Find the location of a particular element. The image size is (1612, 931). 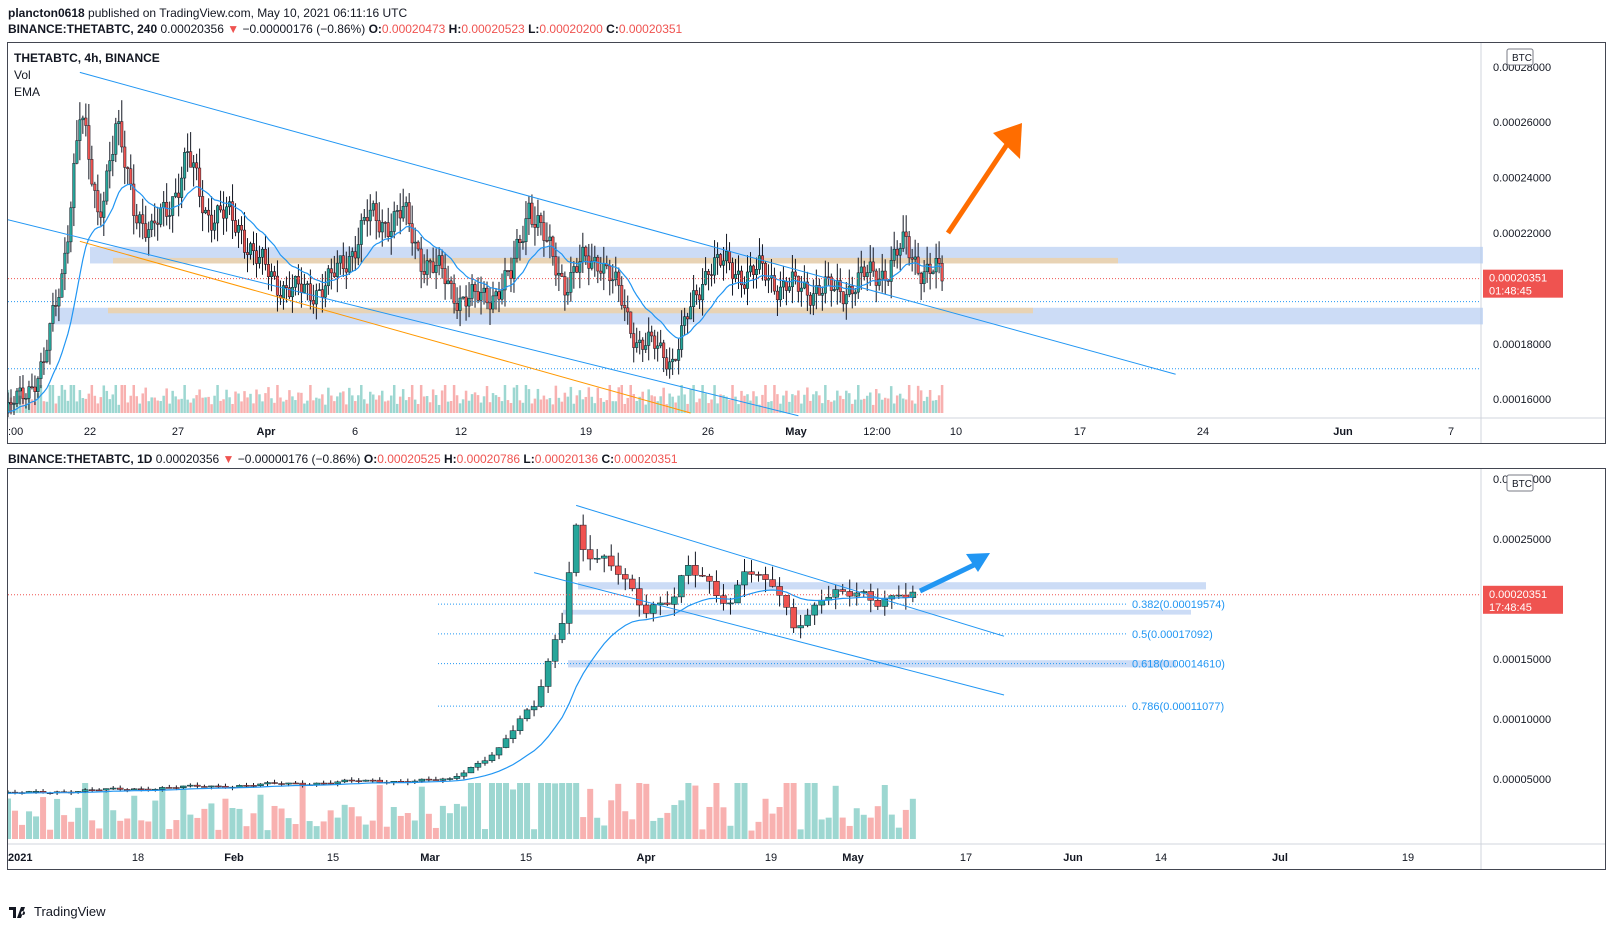

tradingview-brand: TradingView is located at coordinates (70, 911).